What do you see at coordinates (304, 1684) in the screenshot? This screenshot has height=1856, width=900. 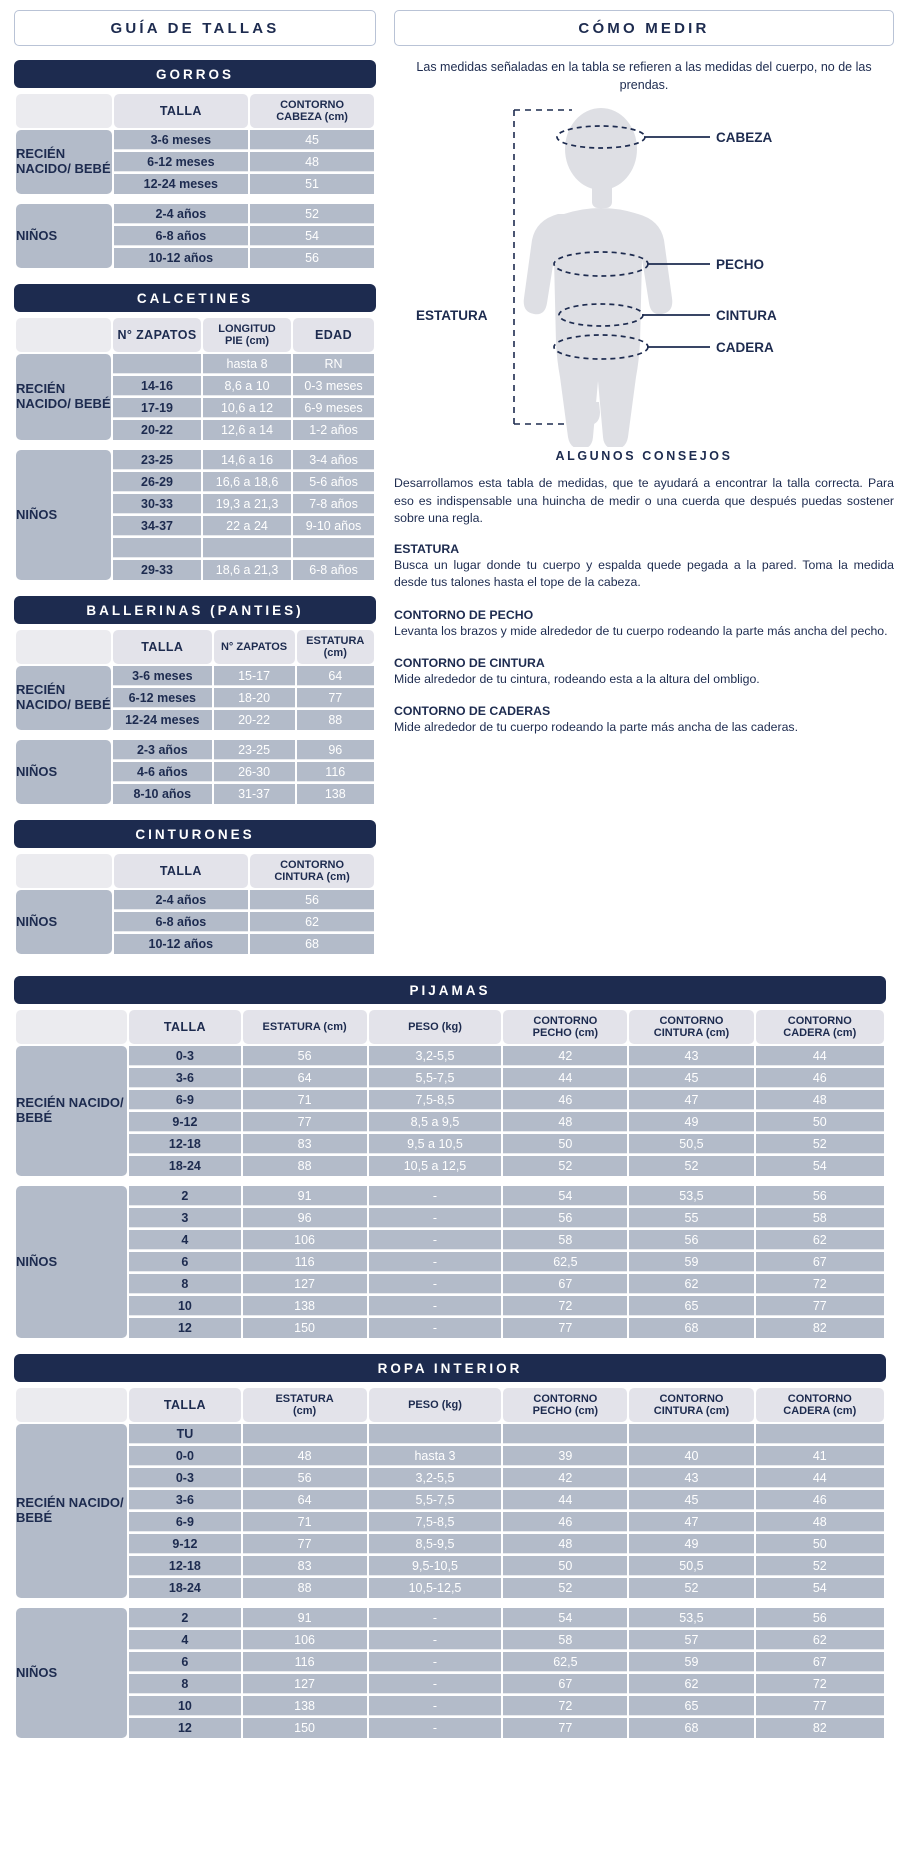 I see `cell-estatura: 127` at bounding box center [304, 1684].